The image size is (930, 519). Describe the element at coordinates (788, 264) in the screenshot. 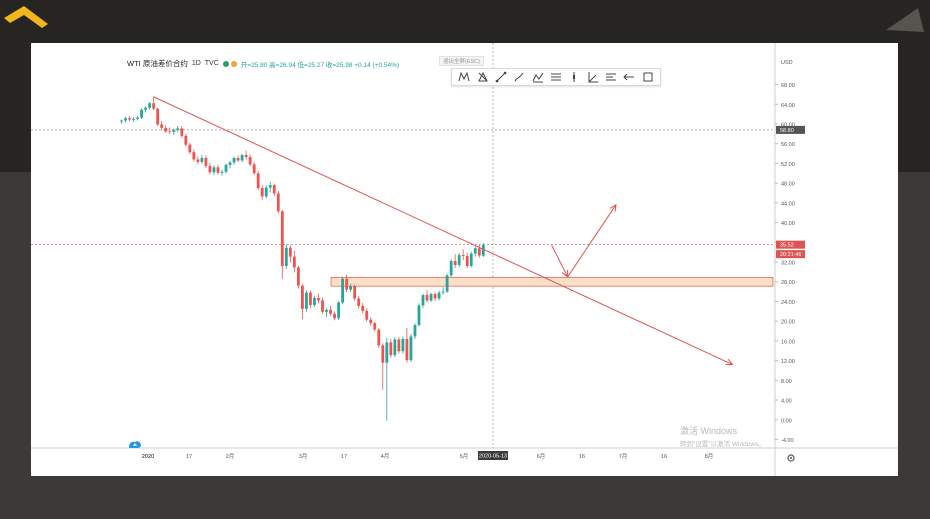

I see `price-tick-label: 32.00` at that location.